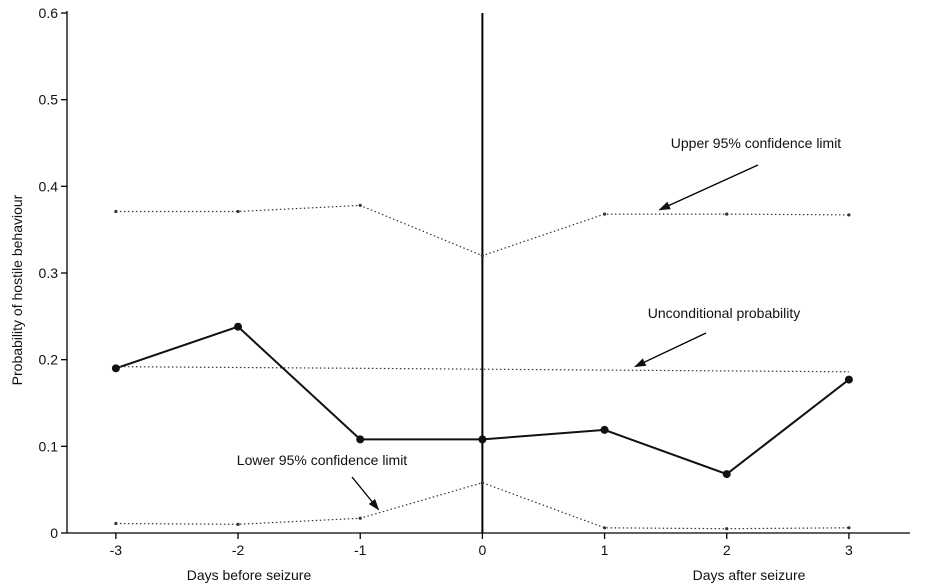  What do you see at coordinates (727, 550) in the screenshot?
I see `x-tick-label: 2` at bounding box center [727, 550].